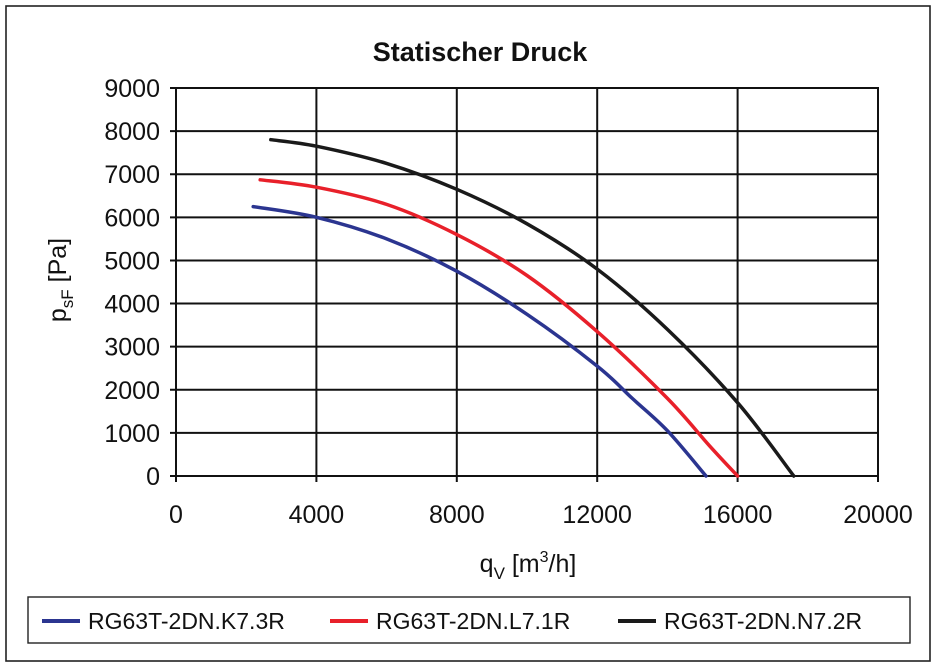  What do you see at coordinates (738, 515) in the screenshot?
I see `x-tick-label: 16000` at bounding box center [738, 515].